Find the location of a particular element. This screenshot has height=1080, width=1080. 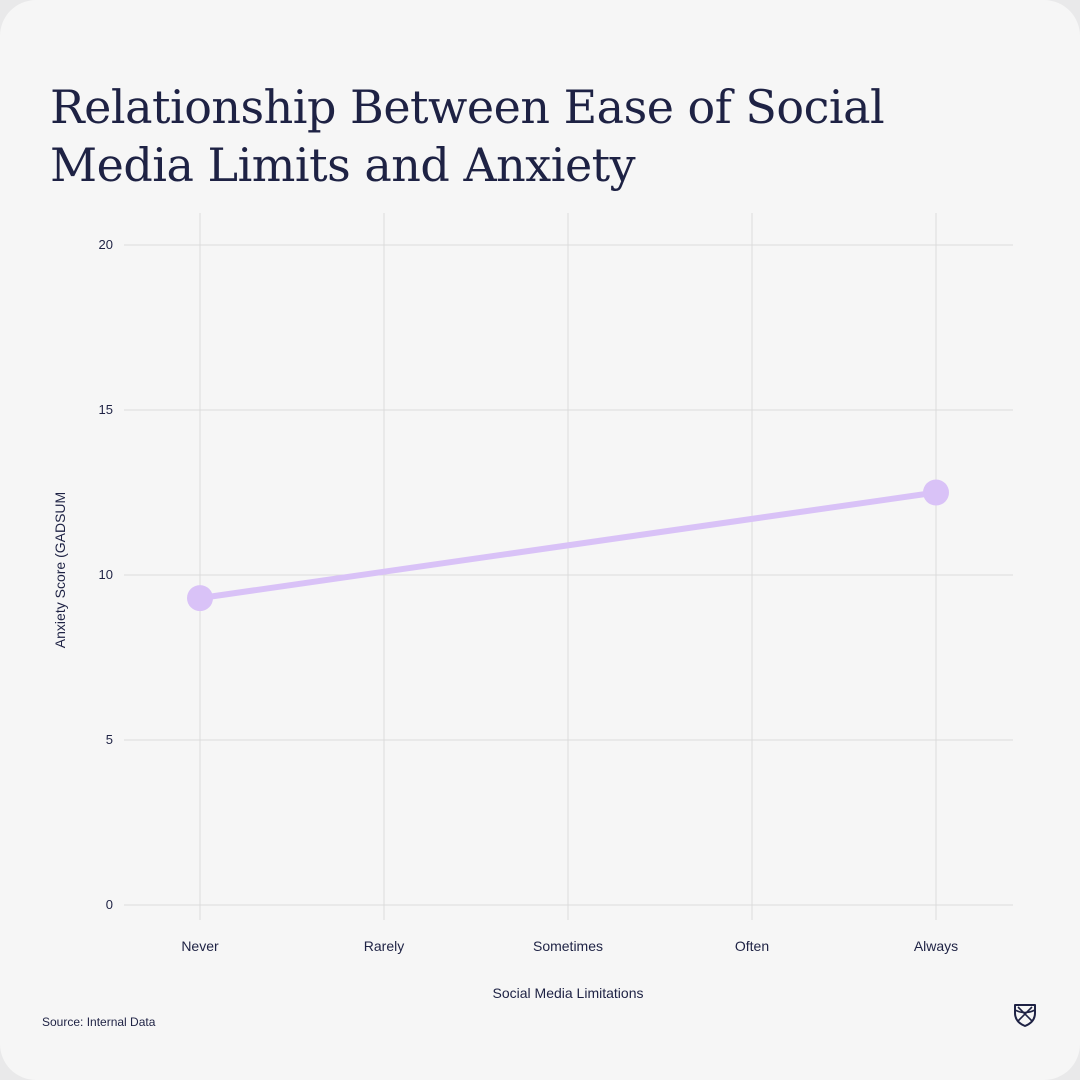

y-tick-label: 15 is located at coordinates (106, 409).